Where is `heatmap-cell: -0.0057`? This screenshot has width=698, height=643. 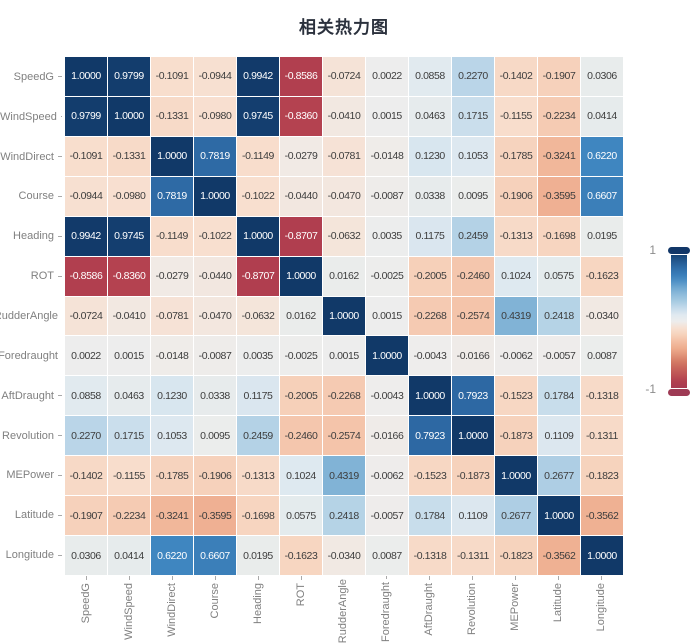 heatmap-cell: -0.0057 is located at coordinates (387, 516).